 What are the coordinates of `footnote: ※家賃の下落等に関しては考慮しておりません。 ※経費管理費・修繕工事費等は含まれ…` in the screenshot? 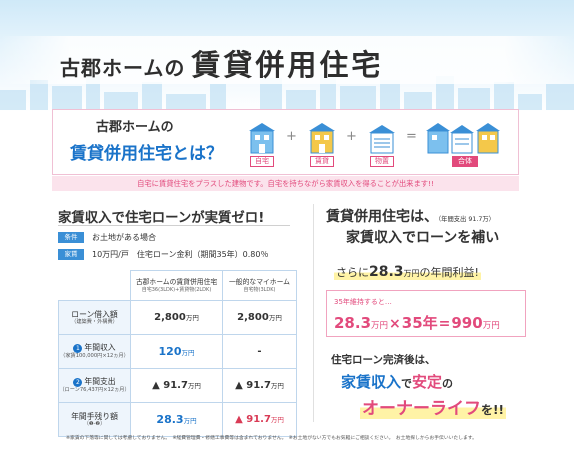 It's located at (271, 438).